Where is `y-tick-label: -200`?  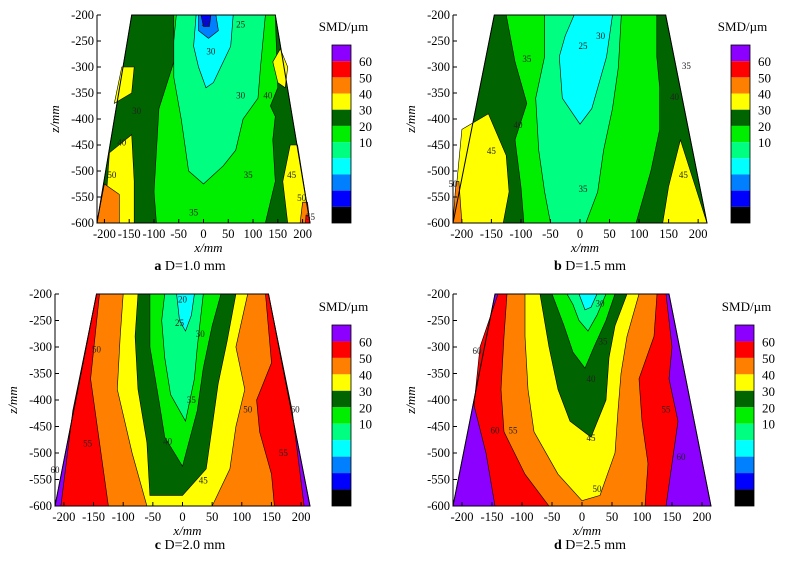 y-tick-label: -200 is located at coordinates (82, 15).